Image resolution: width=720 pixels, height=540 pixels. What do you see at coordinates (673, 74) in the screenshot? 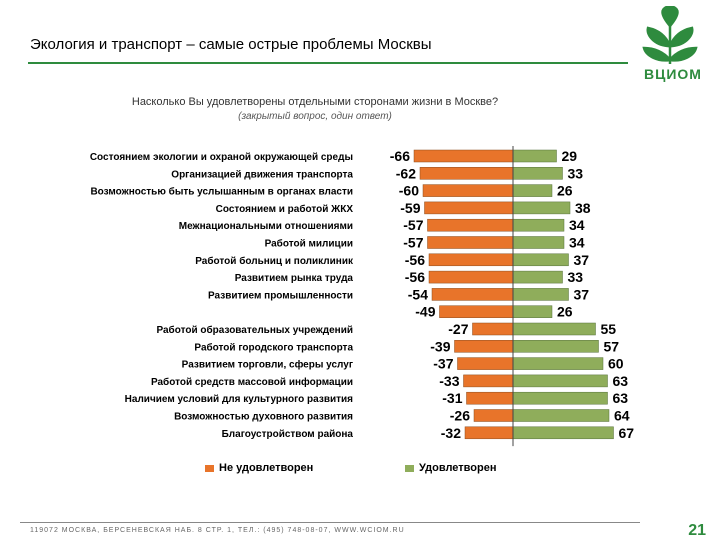
I see `logo-text: ВЦИОМ` at bounding box center [673, 74].